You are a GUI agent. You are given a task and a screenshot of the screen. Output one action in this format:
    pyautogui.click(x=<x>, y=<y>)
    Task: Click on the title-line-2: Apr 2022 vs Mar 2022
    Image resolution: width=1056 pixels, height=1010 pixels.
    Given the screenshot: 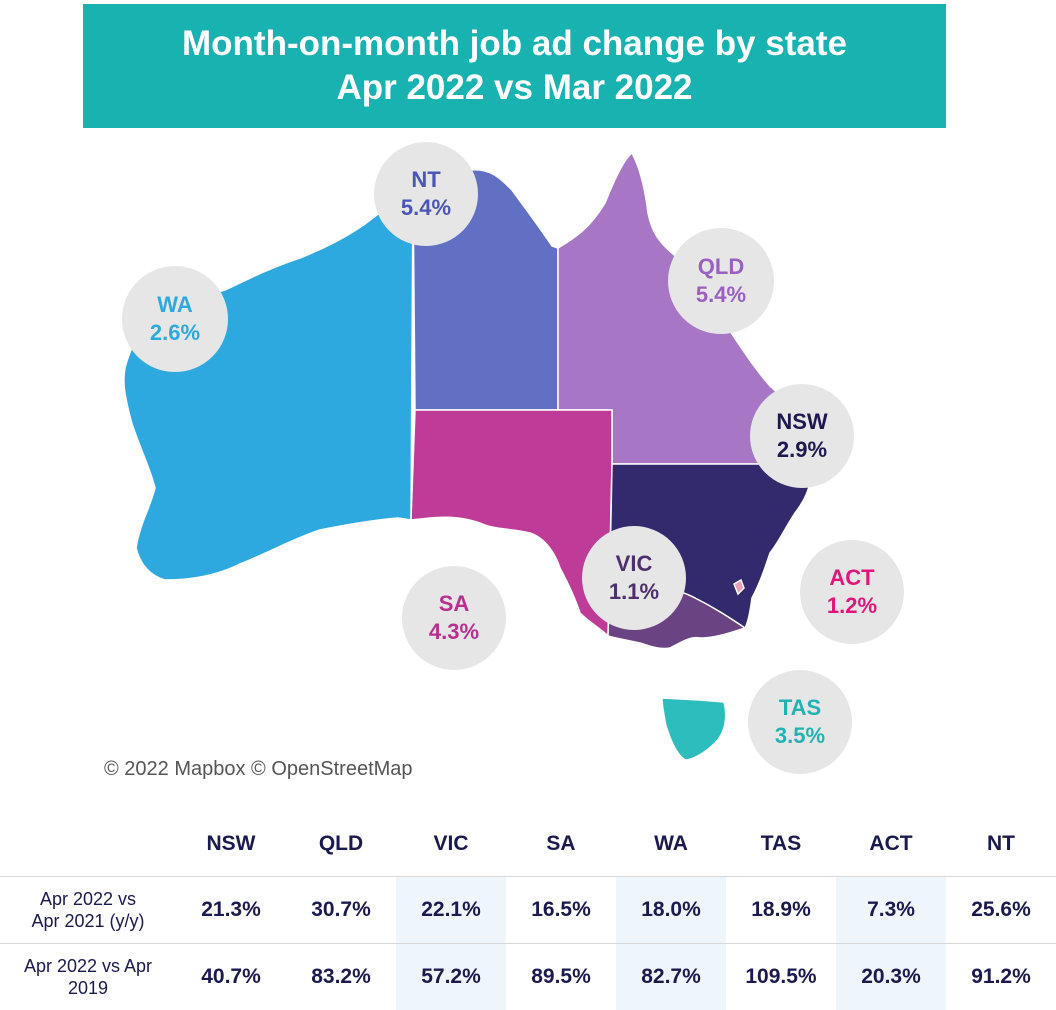 What is the action you would take?
    pyautogui.click(x=514, y=88)
    